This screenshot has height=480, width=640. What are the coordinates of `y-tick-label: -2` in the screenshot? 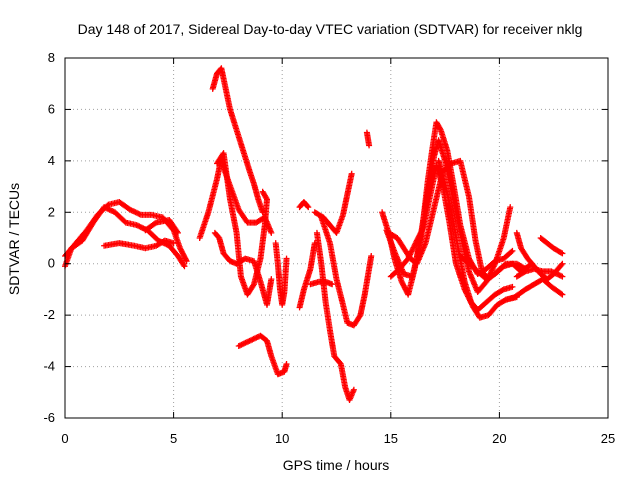 It's located at (49, 314).